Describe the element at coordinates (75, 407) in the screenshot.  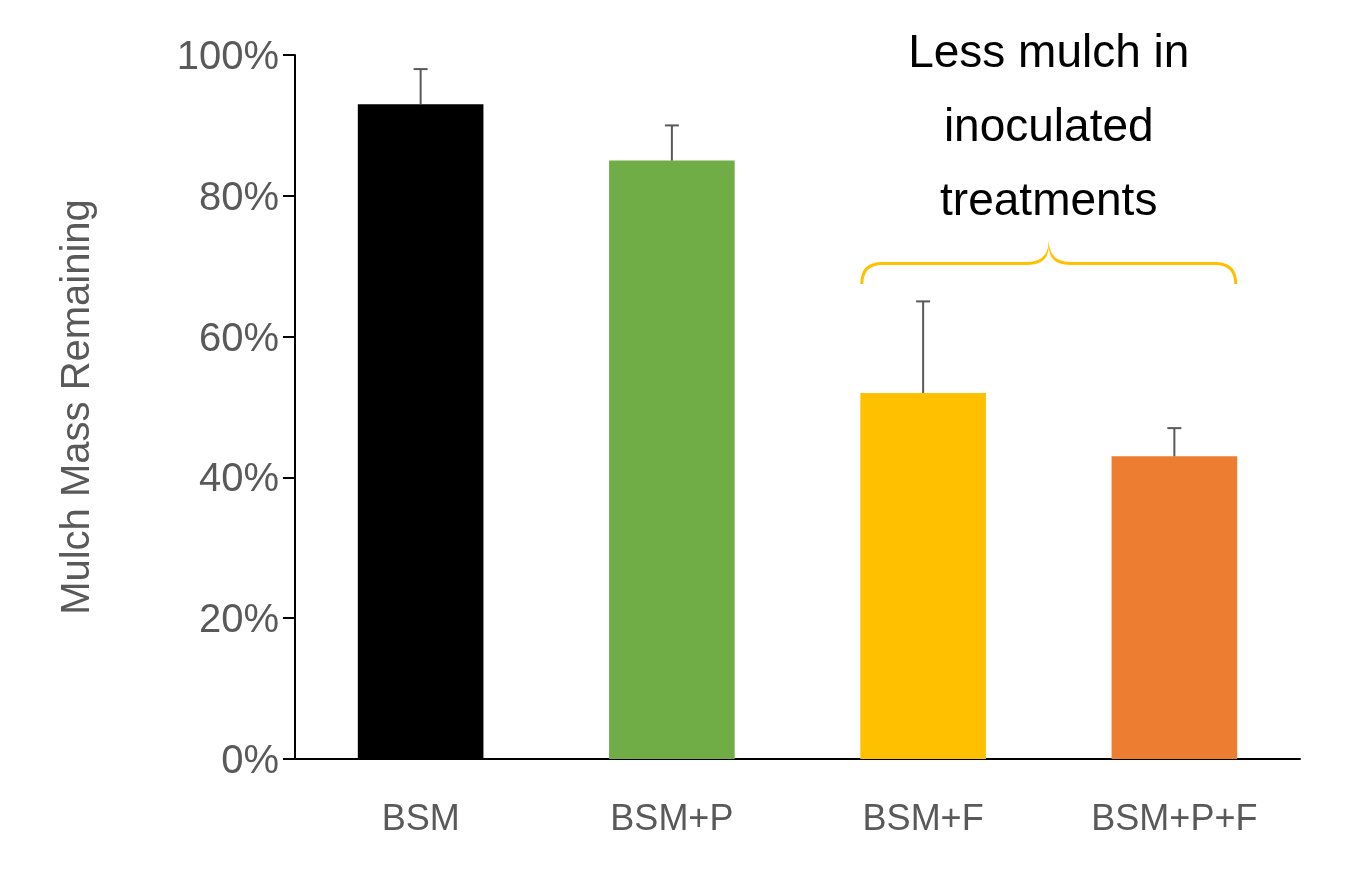
I see `y-axis-title: Mulch Mass Remaining` at that location.